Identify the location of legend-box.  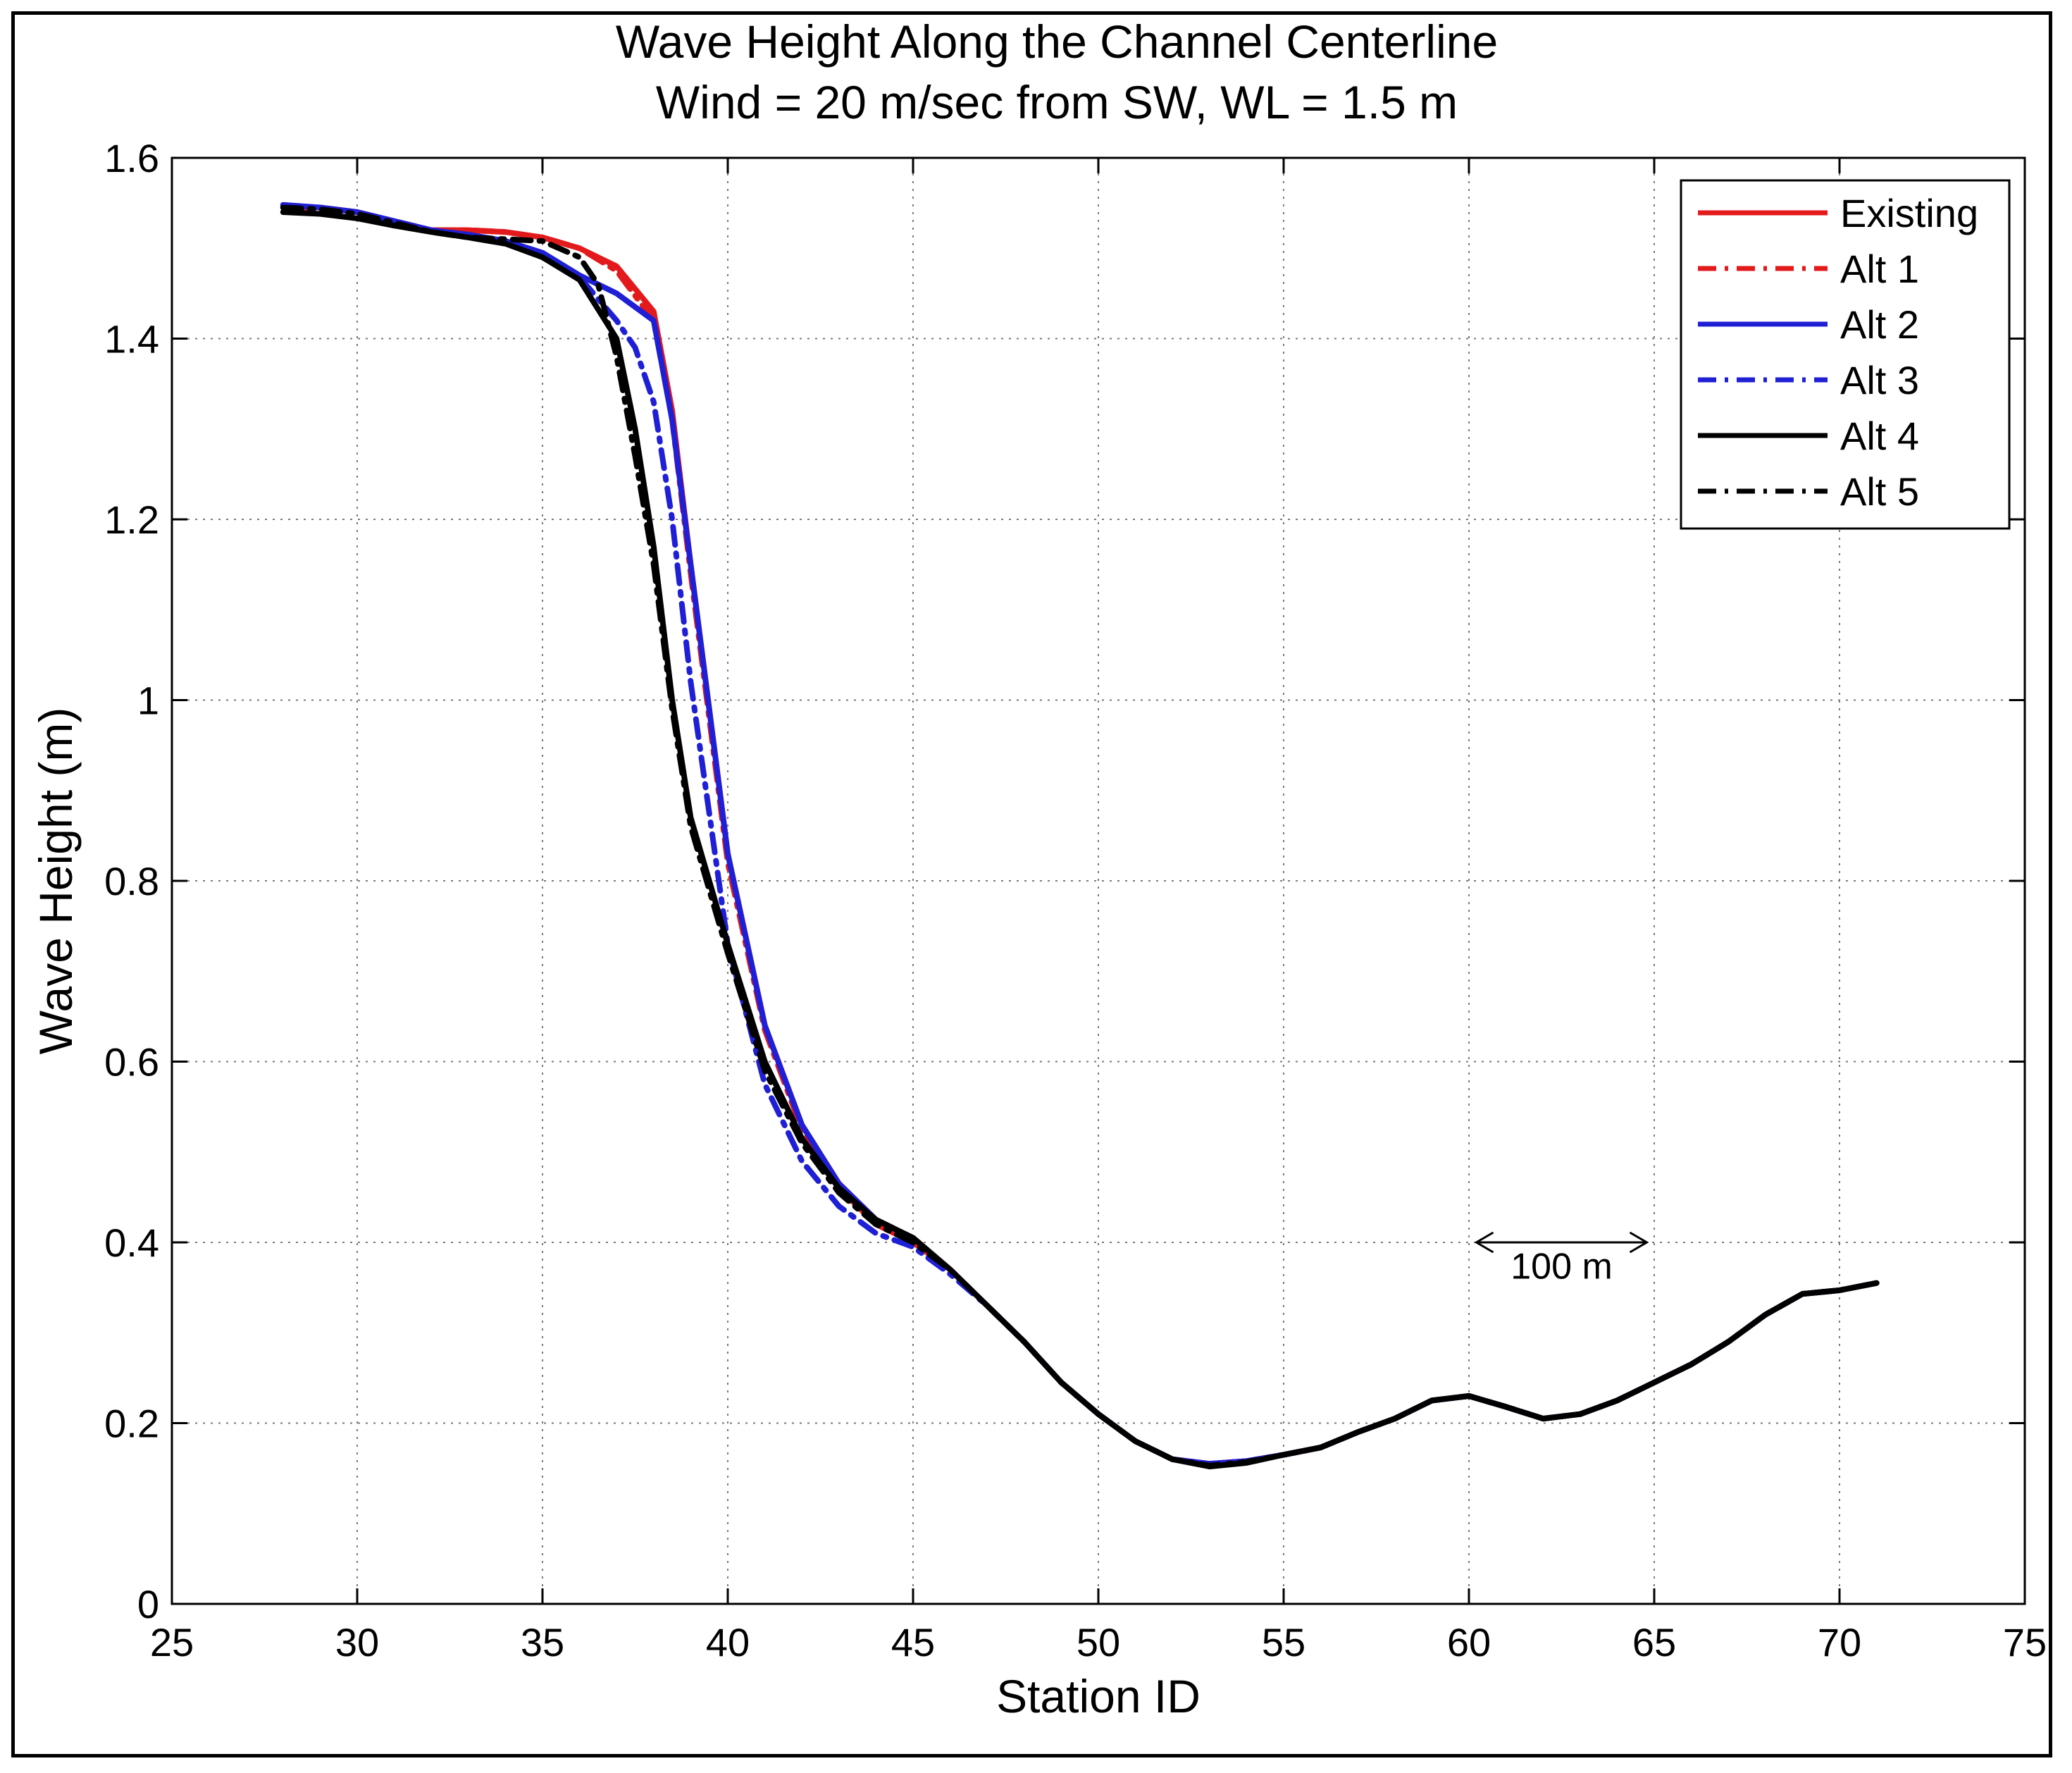
(1845, 354).